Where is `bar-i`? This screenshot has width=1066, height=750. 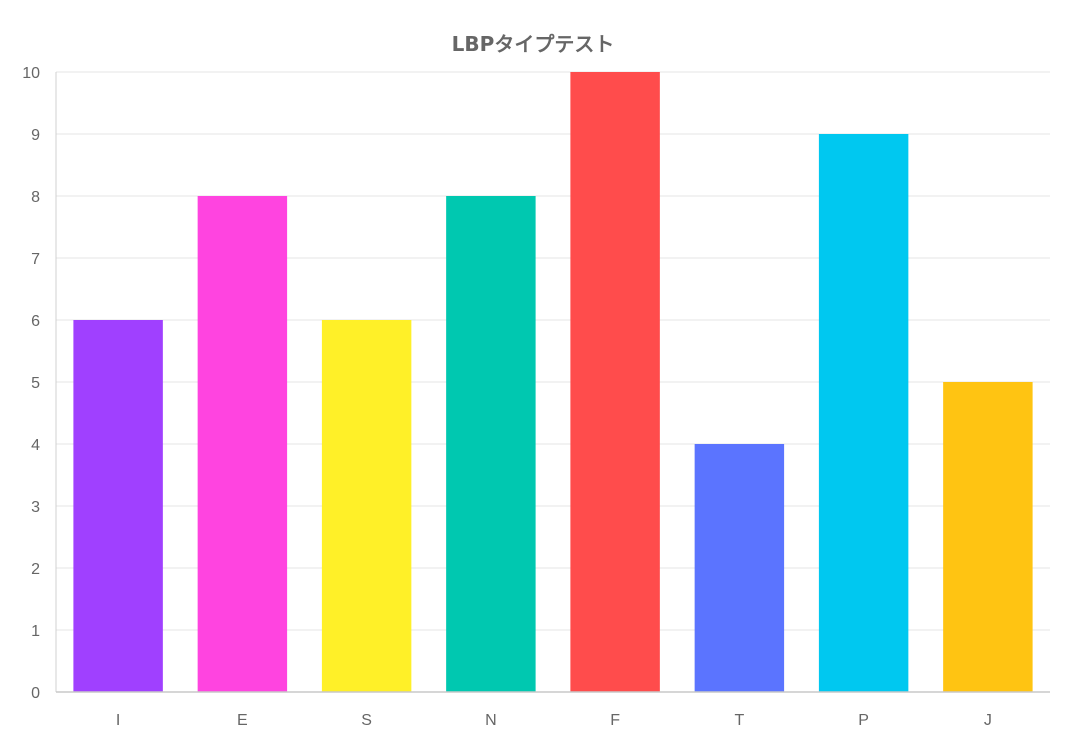 bar-i is located at coordinates (118, 506).